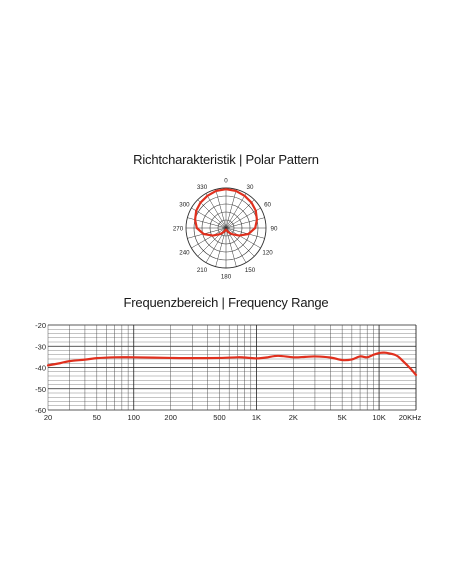 The image size is (452, 584). I want to click on frequency-x-tick-label: 5K, so click(342, 417).